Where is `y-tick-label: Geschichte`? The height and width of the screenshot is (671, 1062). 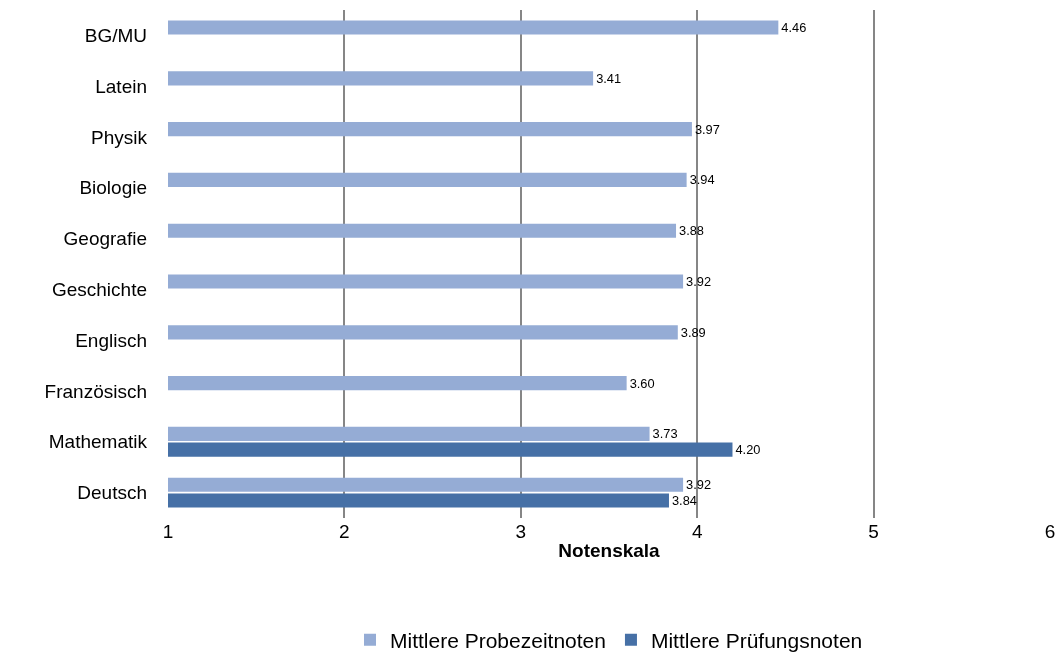 y-tick-label: Geschichte is located at coordinates (99, 290).